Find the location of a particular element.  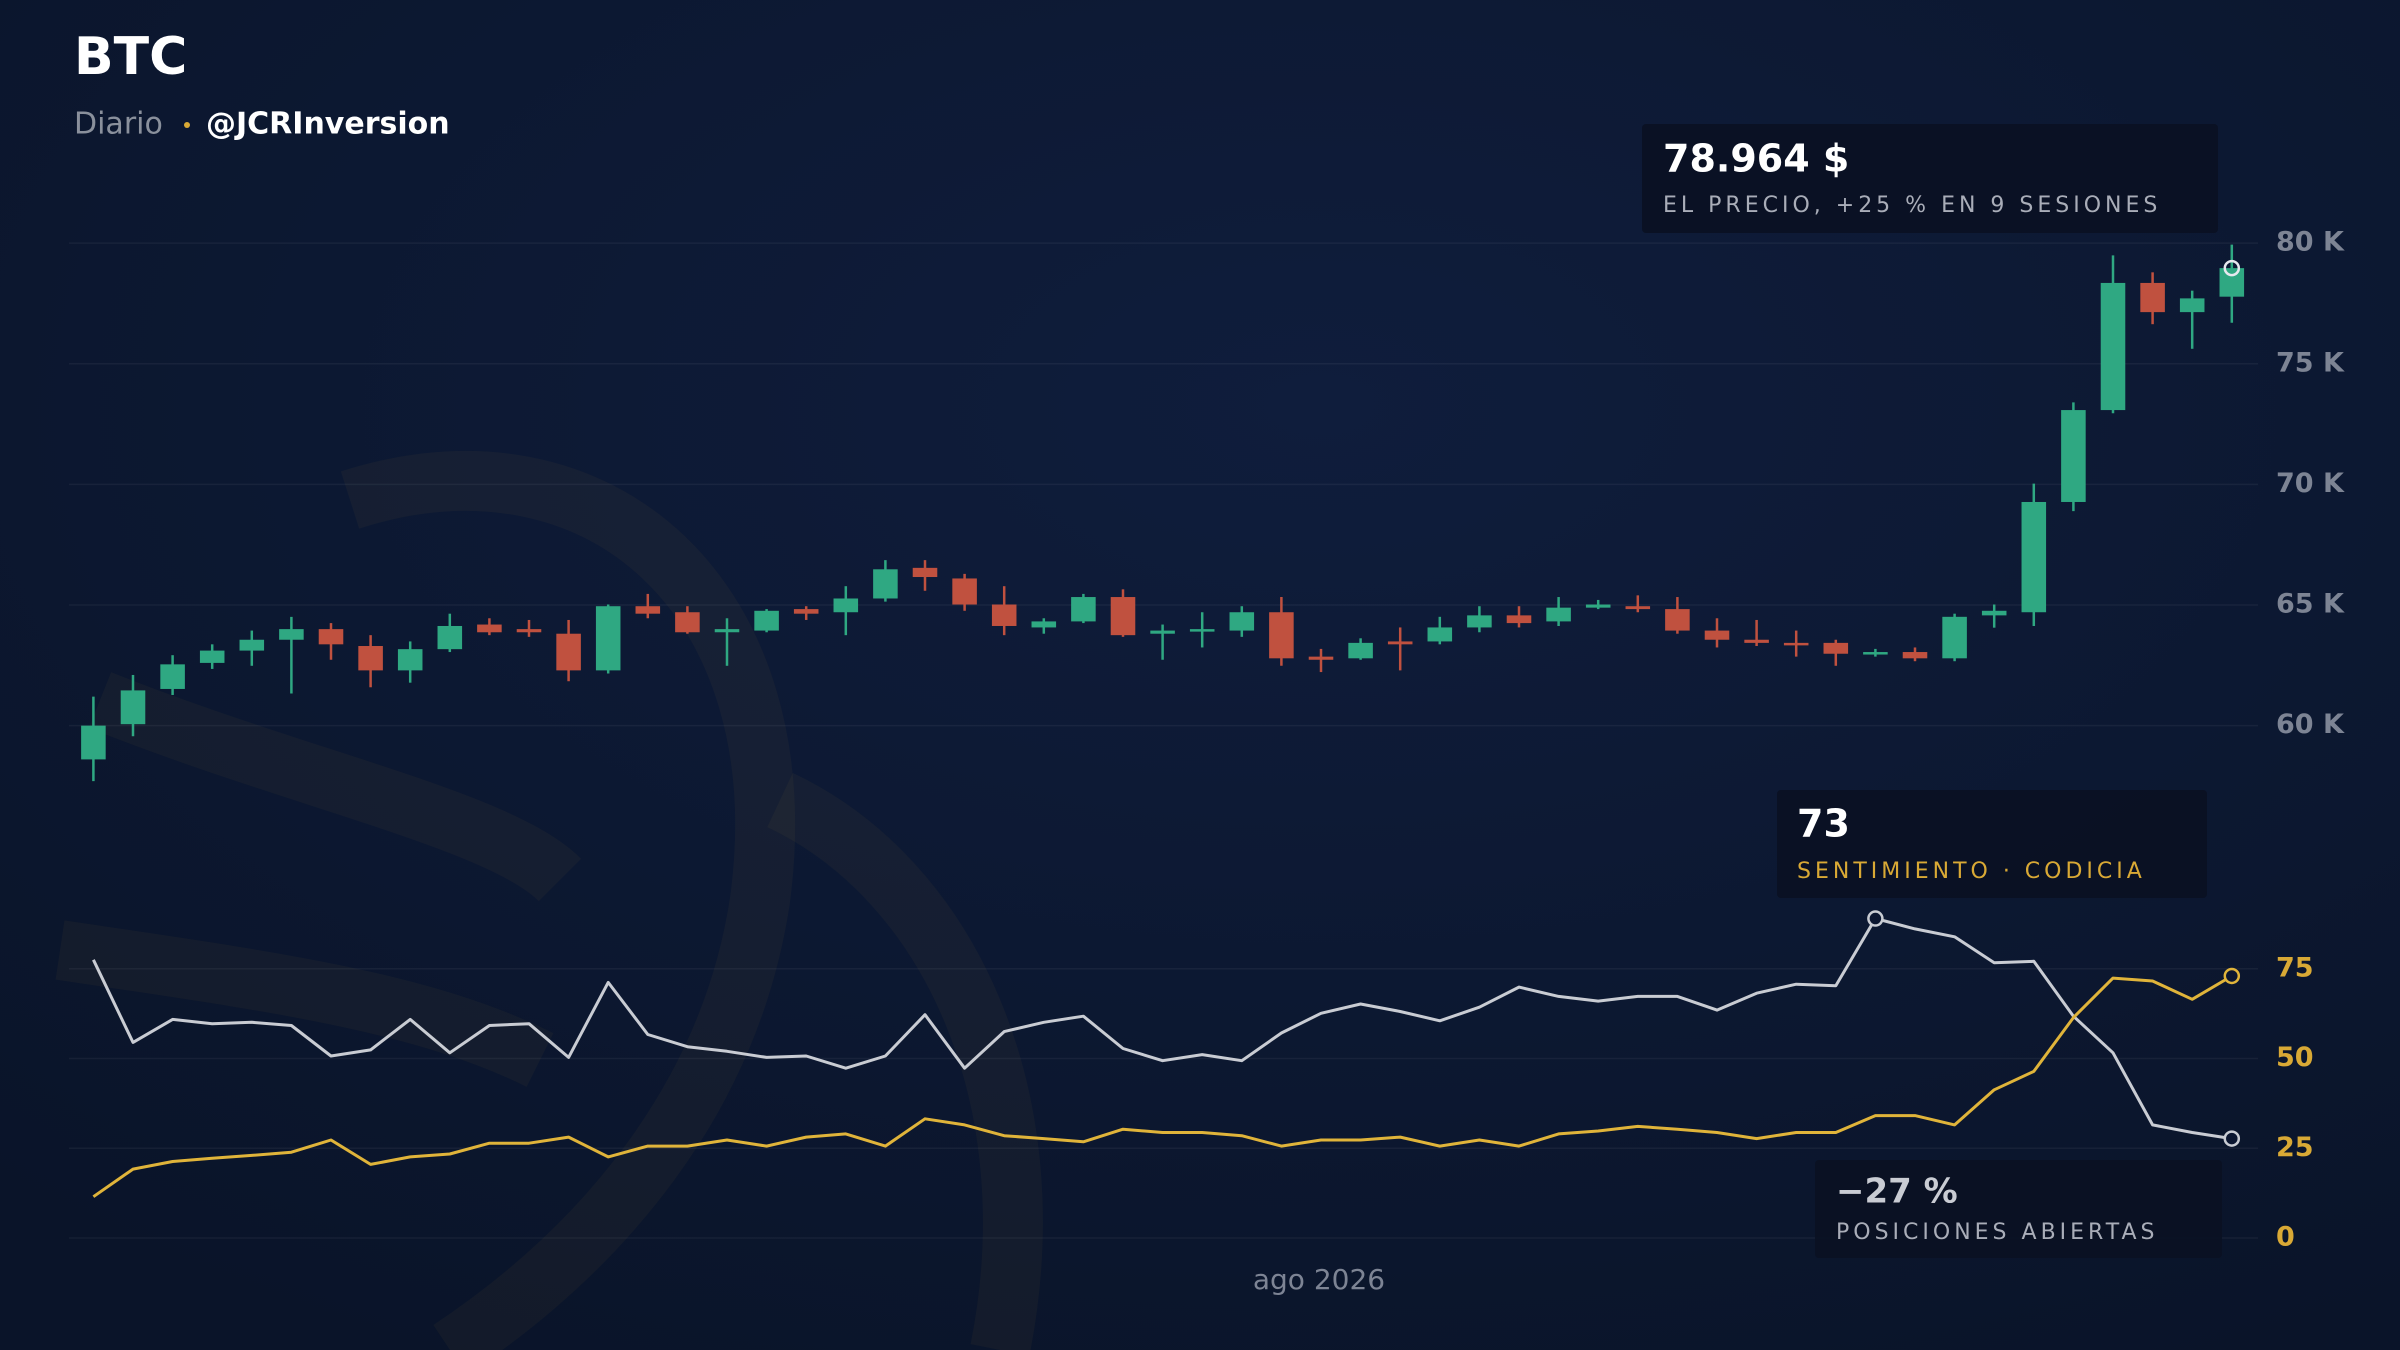

last-price-marker is located at coordinates (2232, 268).